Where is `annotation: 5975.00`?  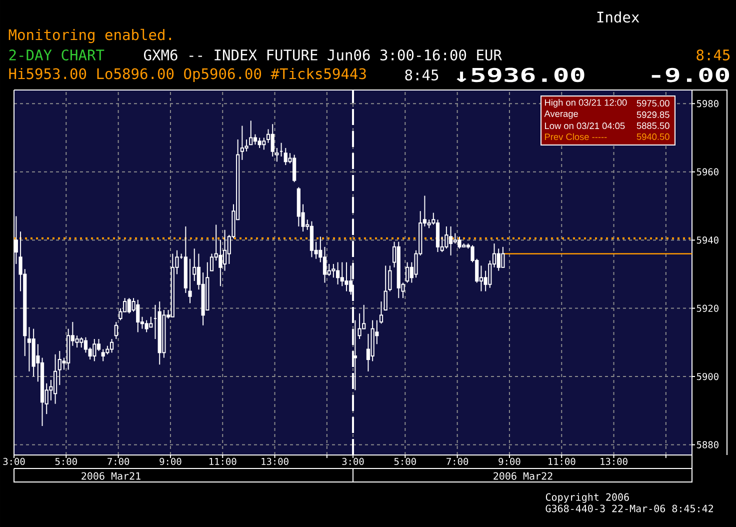
annotation: 5975.00 is located at coordinates (653, 103).